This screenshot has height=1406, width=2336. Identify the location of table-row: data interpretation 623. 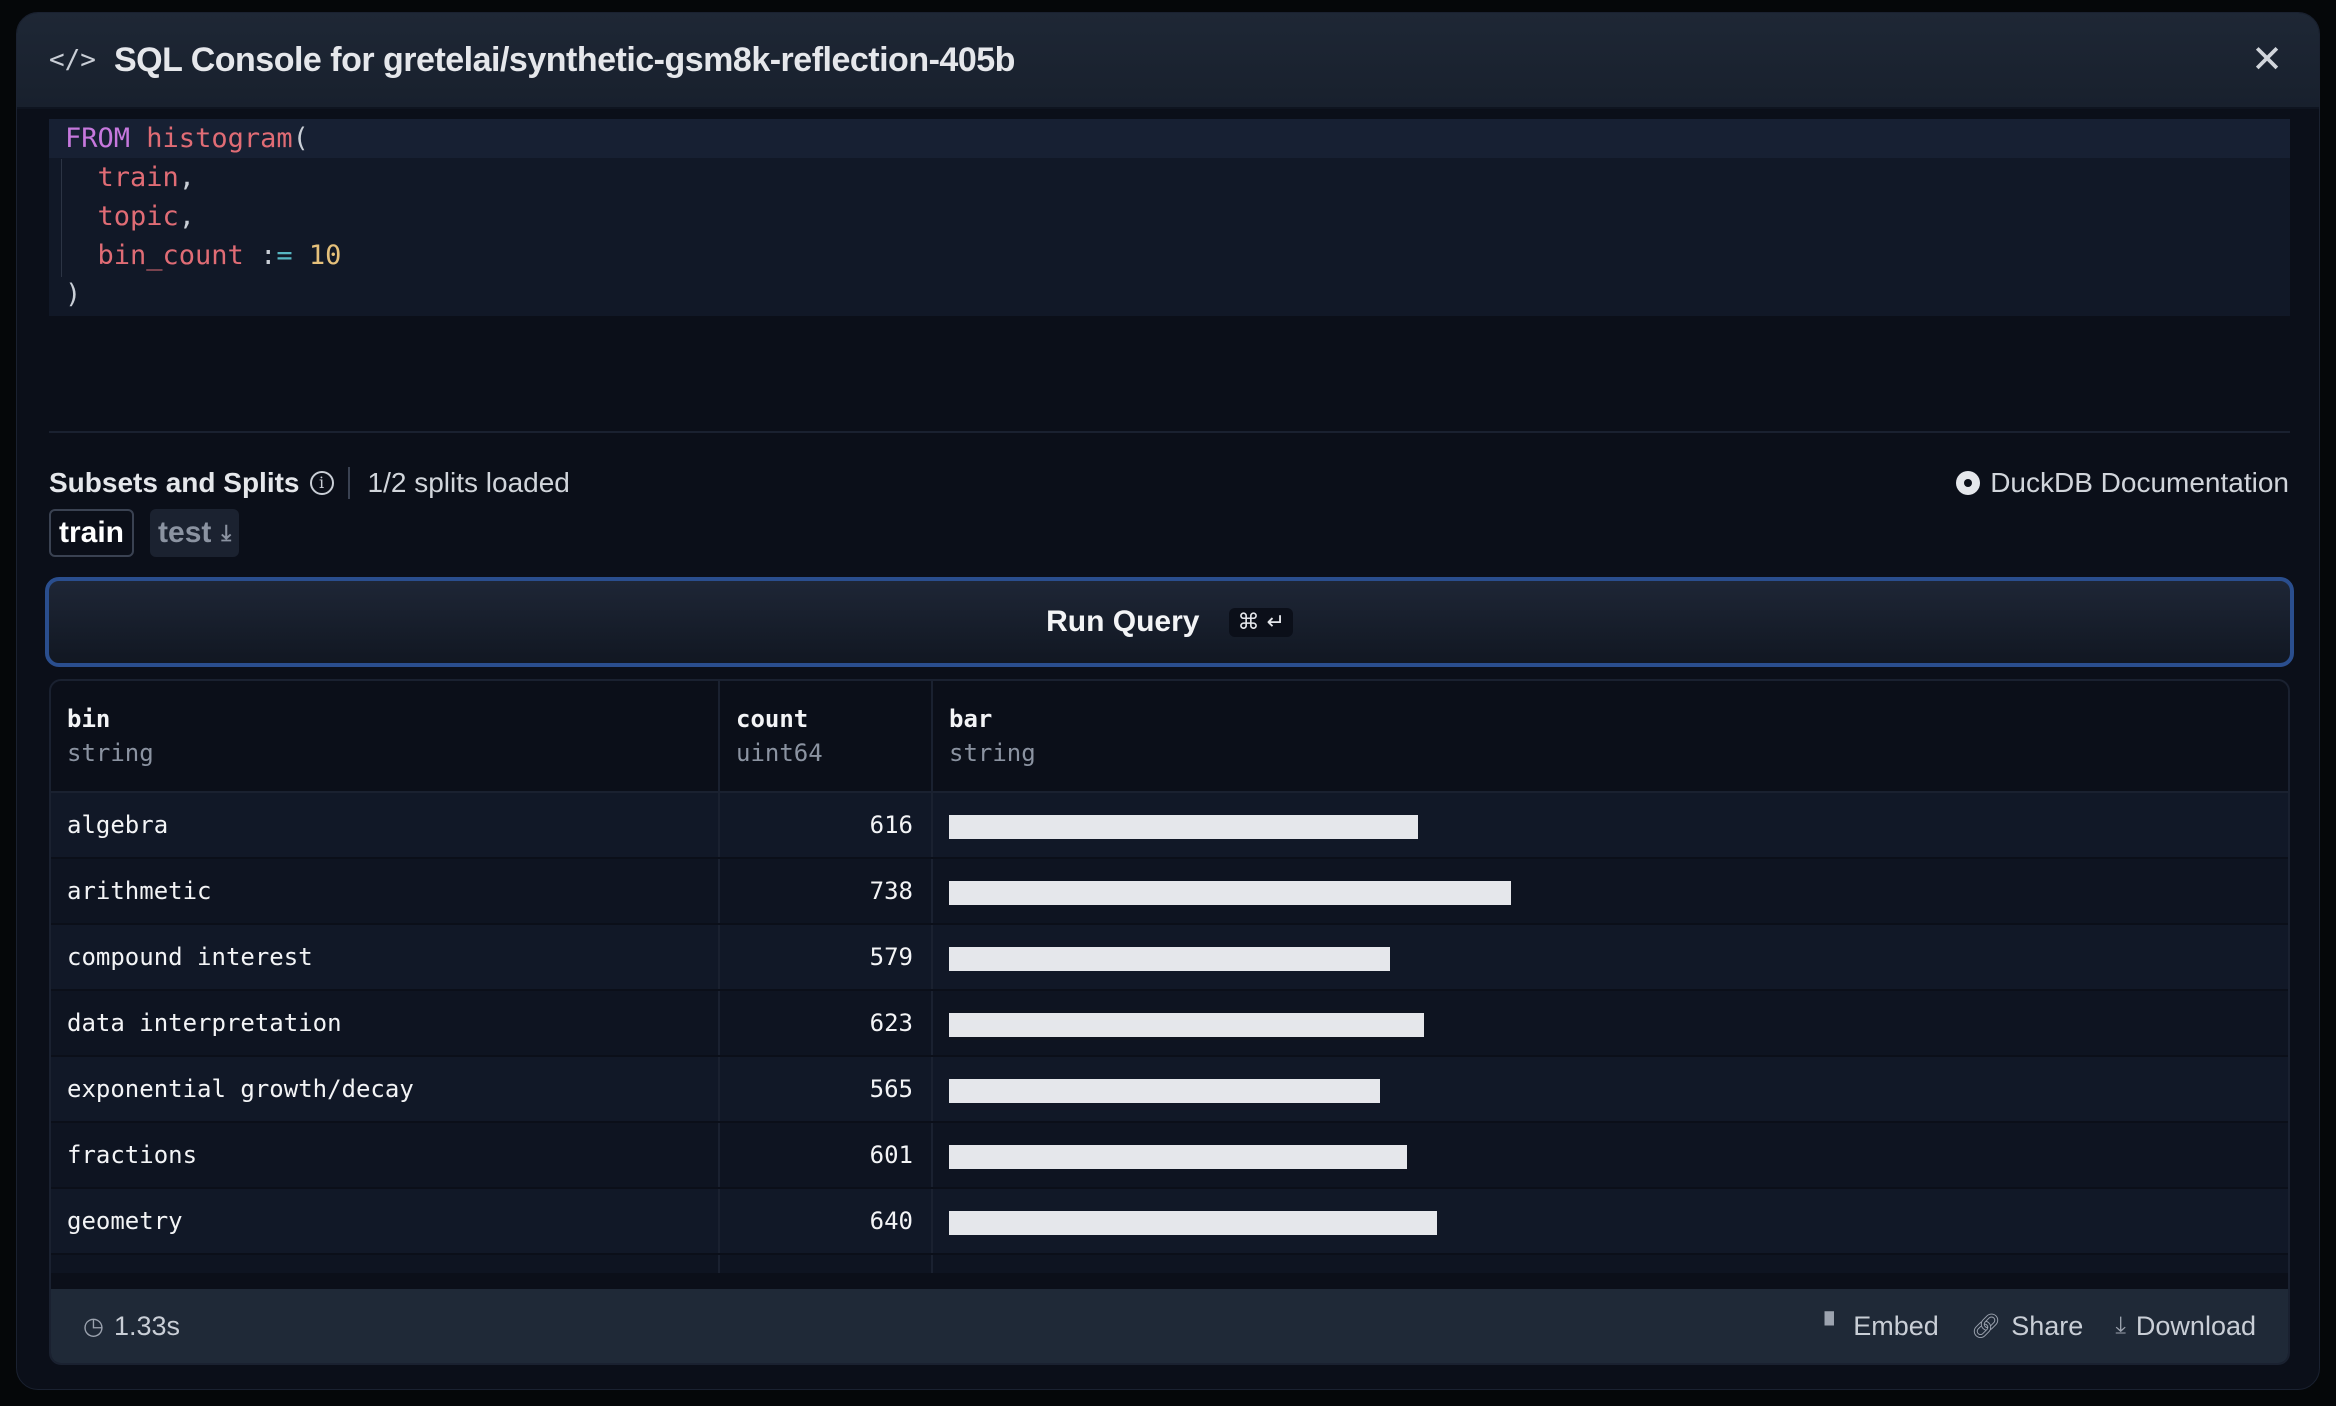
(1169, 1024).